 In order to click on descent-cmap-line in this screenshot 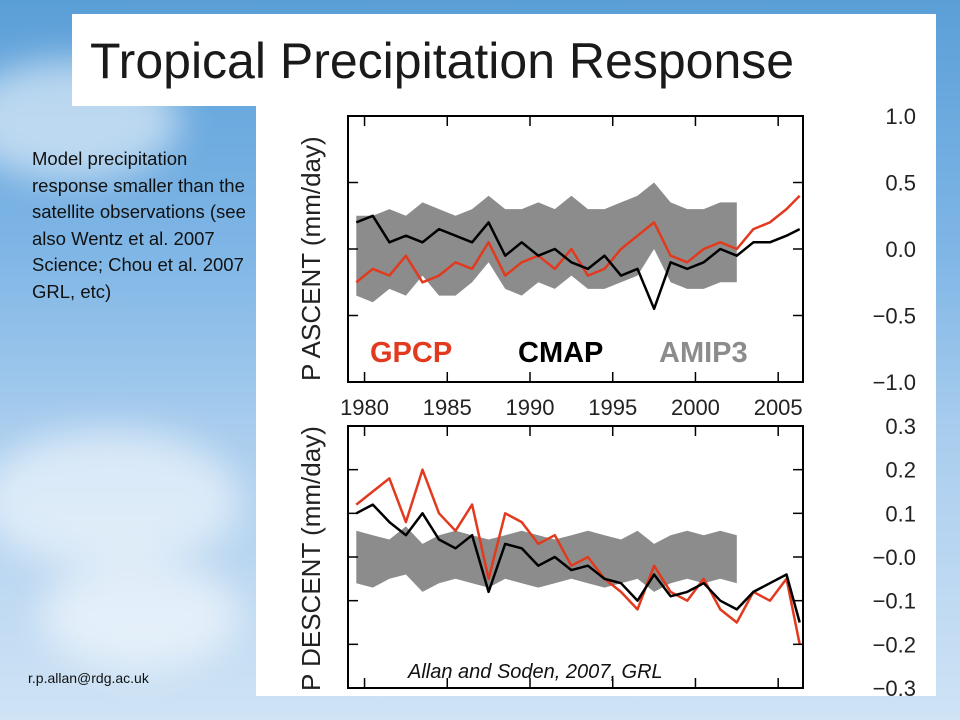, I will do `click(578, 563)`.